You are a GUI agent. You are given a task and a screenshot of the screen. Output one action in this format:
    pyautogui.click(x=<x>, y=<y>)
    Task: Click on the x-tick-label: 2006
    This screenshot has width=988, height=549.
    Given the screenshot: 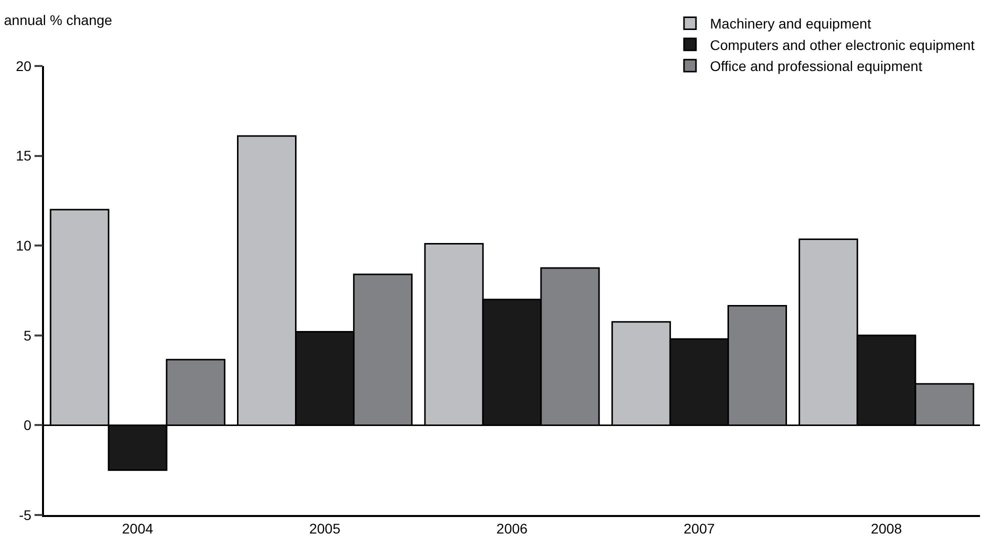 What is the action you would take?
    pyautogui.click(x=512, y=528)
    